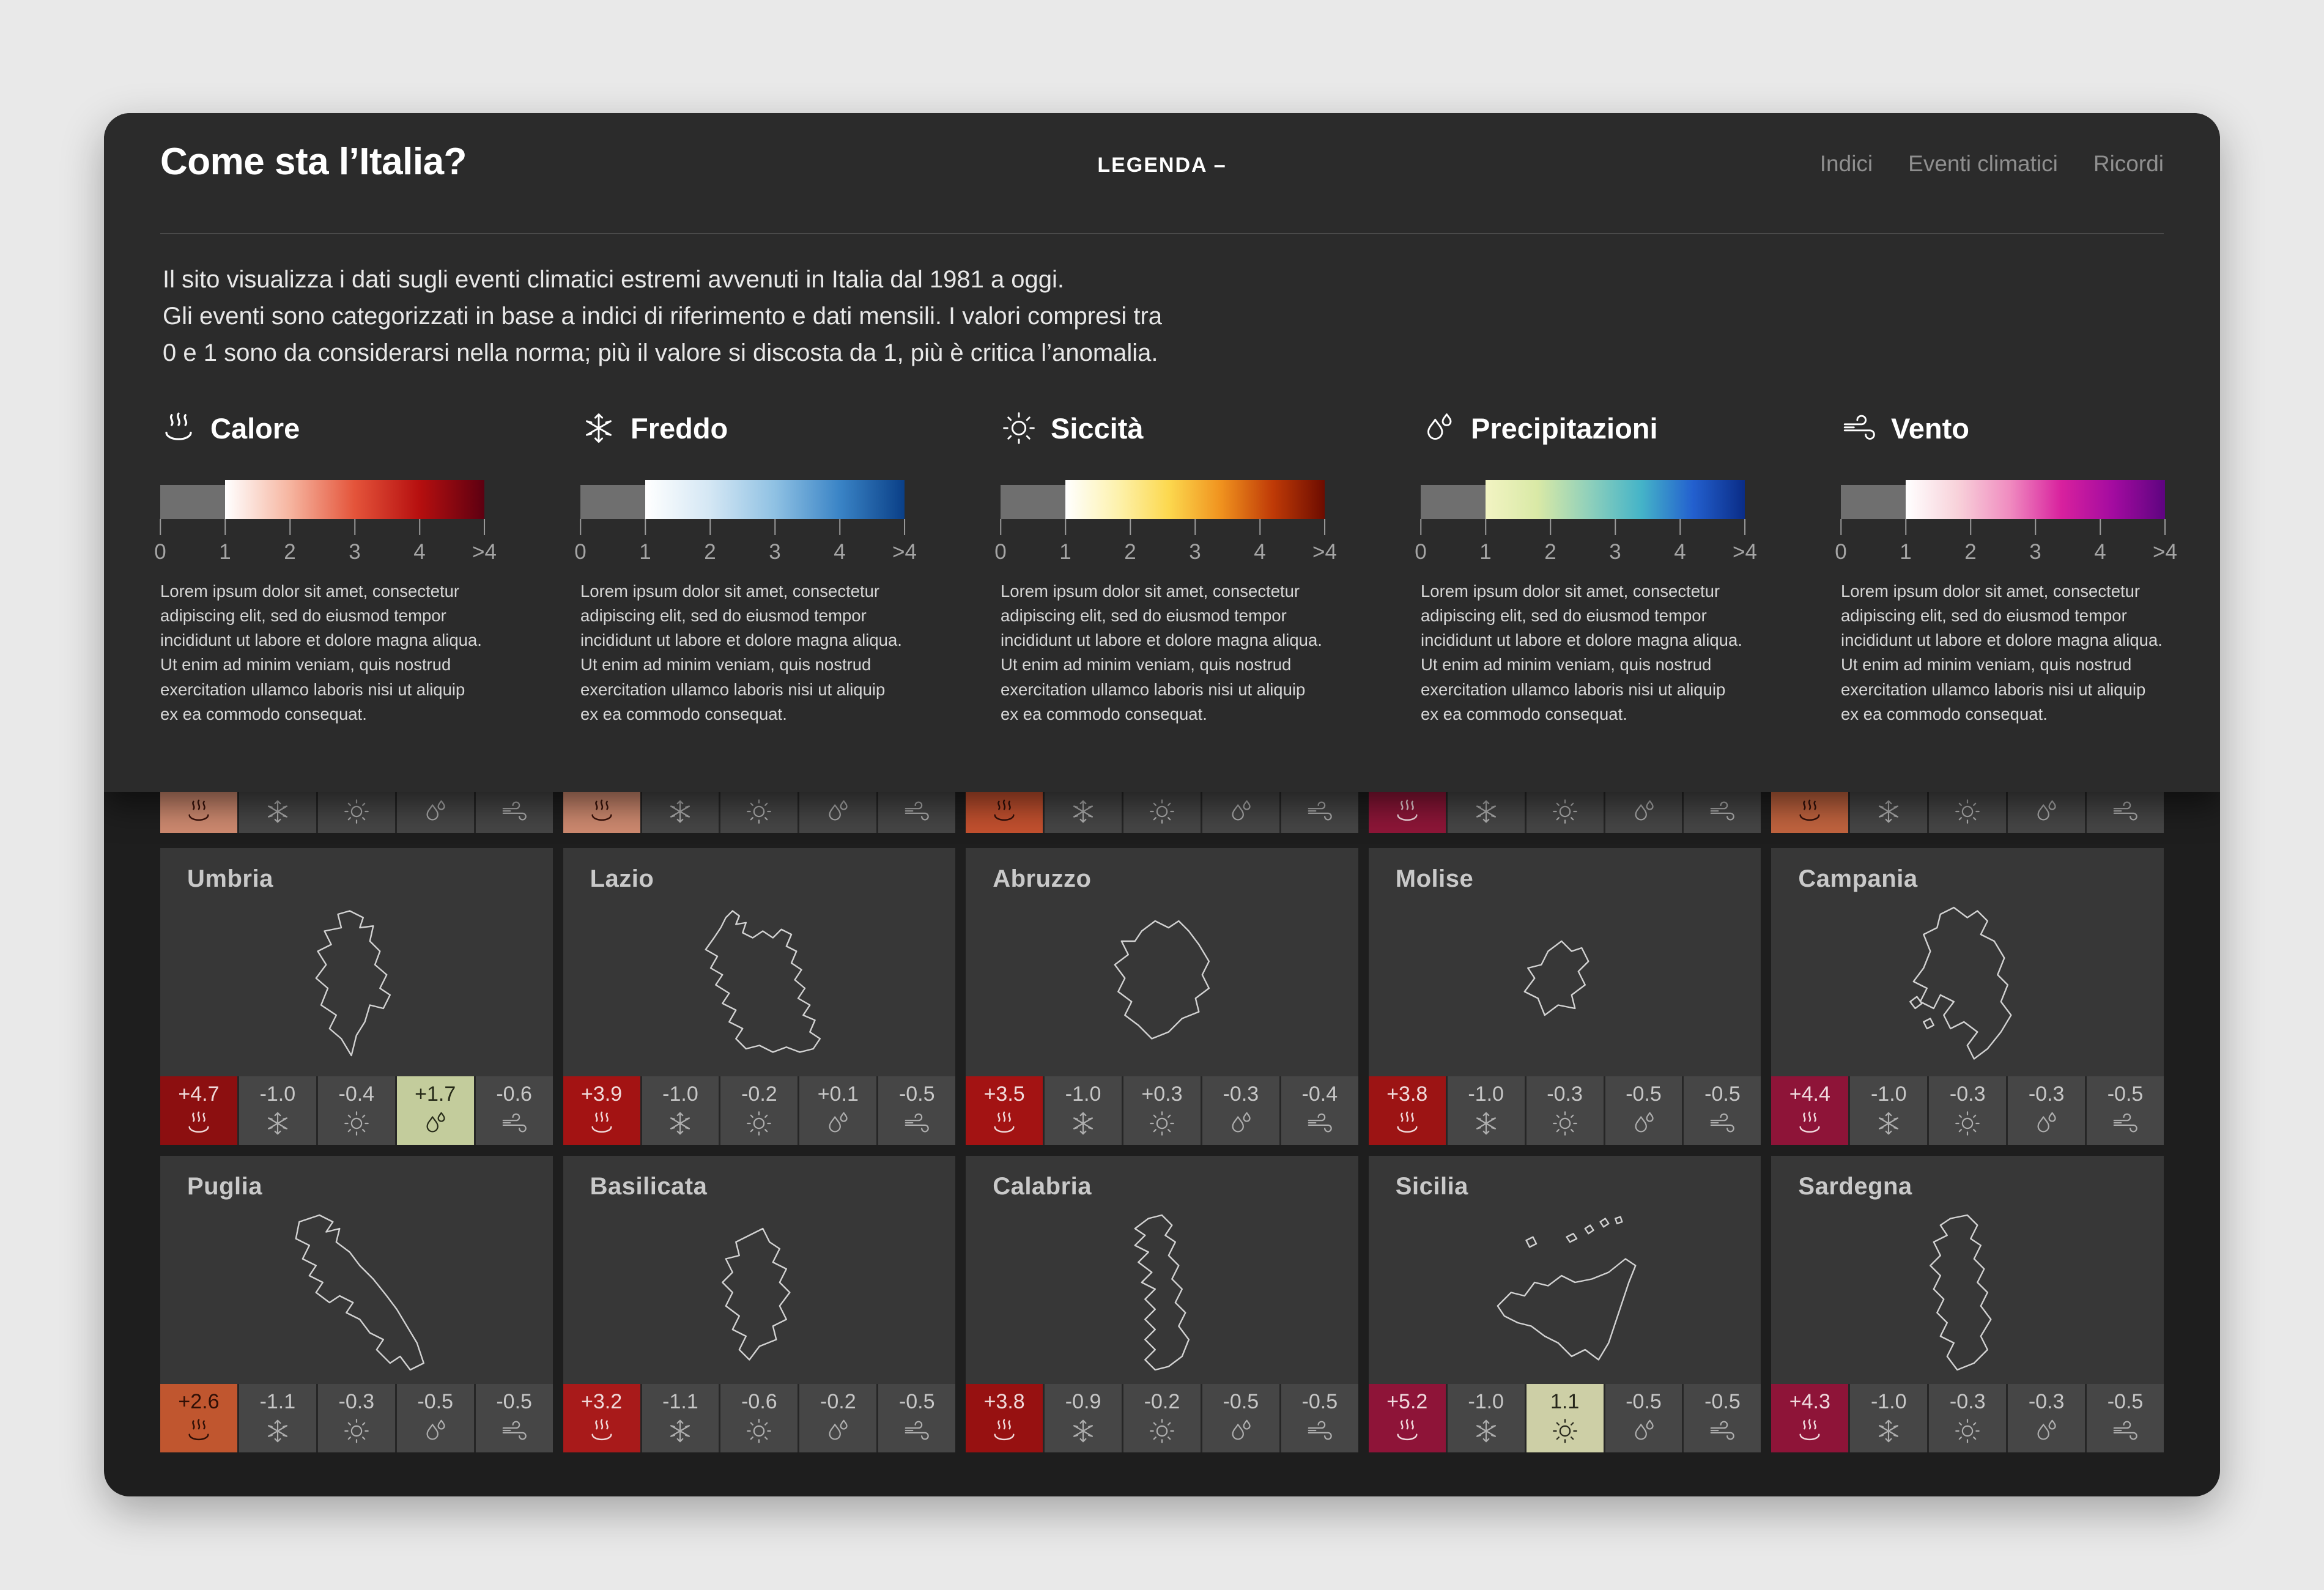  Describe the element at coordinates (356, 1111) in the screenshot. I see `value-cell-sun: -0.4` at that location.